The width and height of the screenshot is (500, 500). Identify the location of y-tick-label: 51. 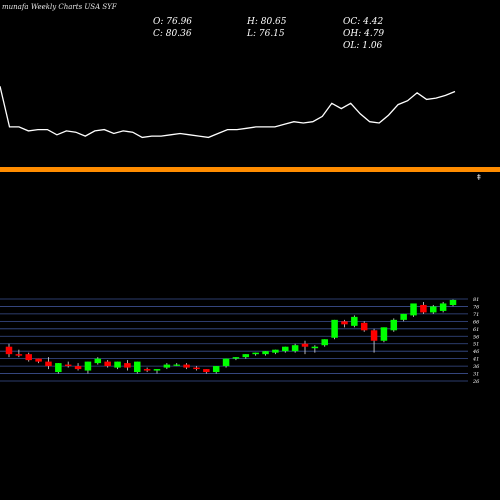
(476, 345).